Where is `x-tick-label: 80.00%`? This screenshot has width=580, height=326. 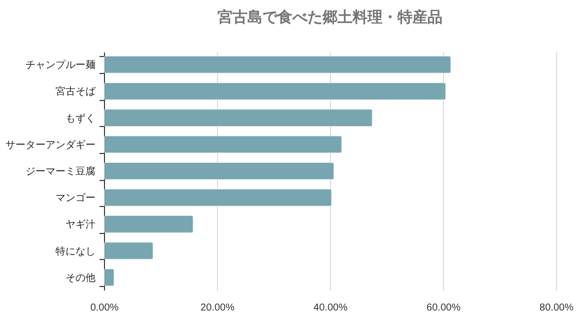 x-tick-label: 80.00% is located at coordinates (557, 308).